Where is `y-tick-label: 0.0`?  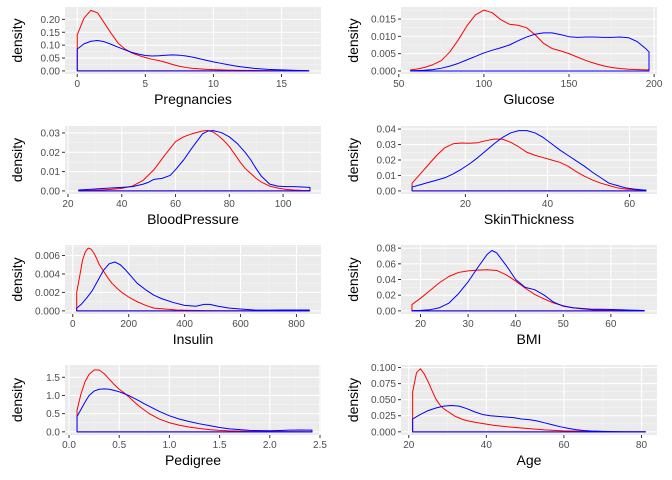
y-tick-label: 0.0 is located at coordinates (53, 432).